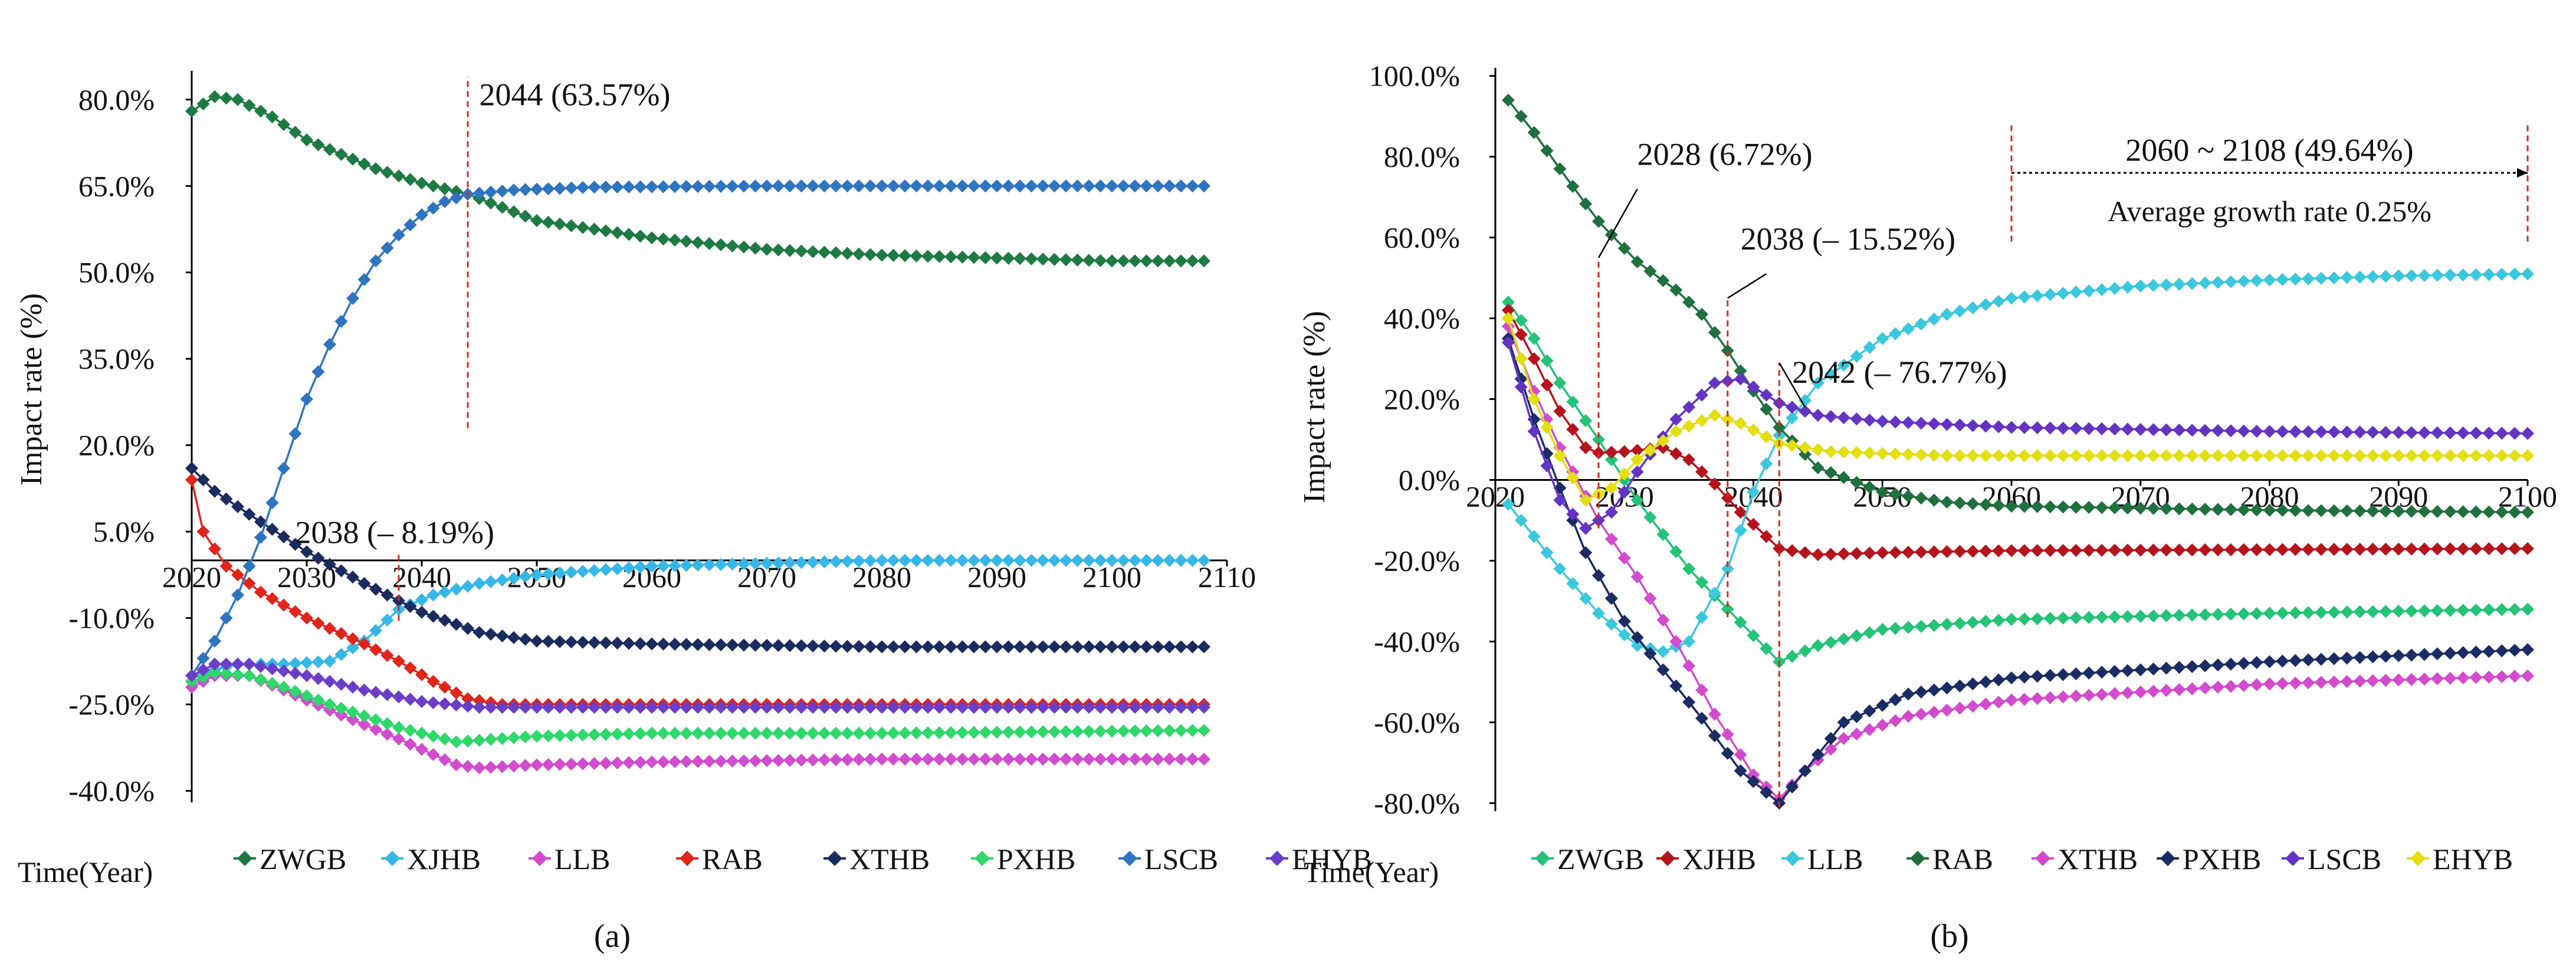 The image size is (2576, 964). Describe the element at coordinates (431, 859) in the screenshot. I see `legend-item-XJHB: XJHB` at that location.